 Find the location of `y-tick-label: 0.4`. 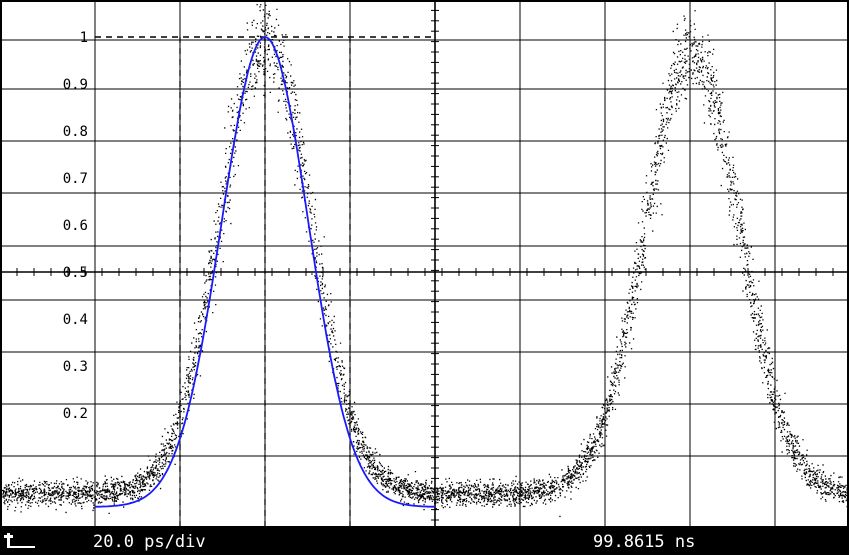

y-tick-label: 0.4 is located at coordinates (75, 320).